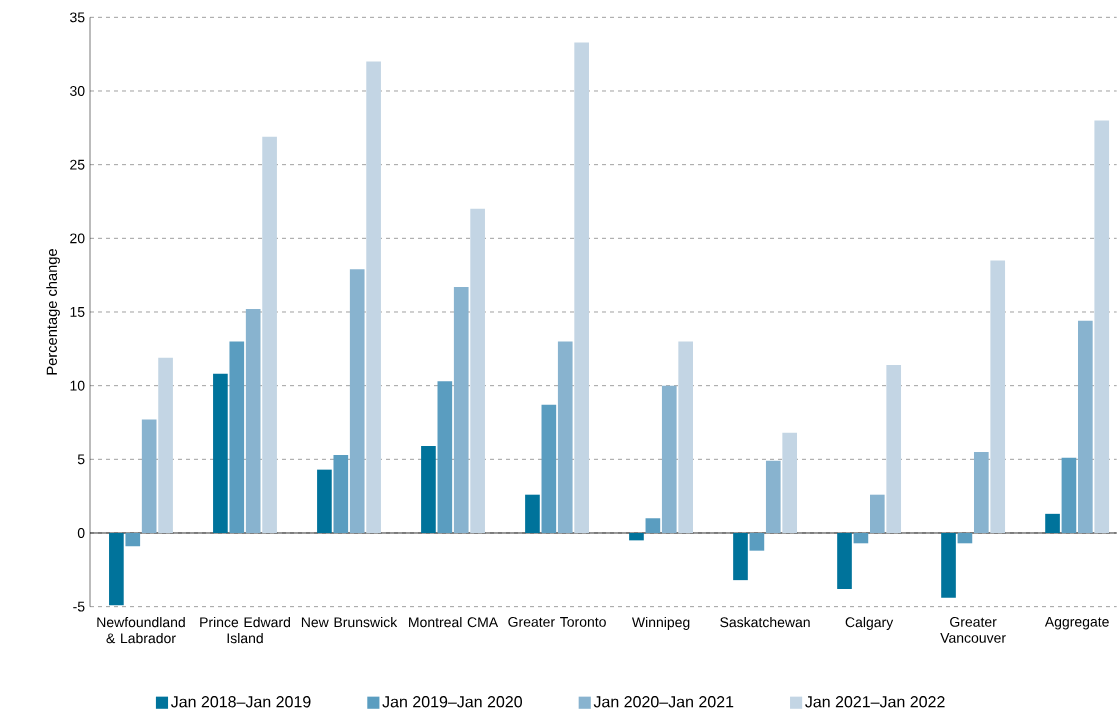  Describe the element at coordinates (245, 630) in the screenshot. I see `x-tick-label: Prince Edward Island` at that location.